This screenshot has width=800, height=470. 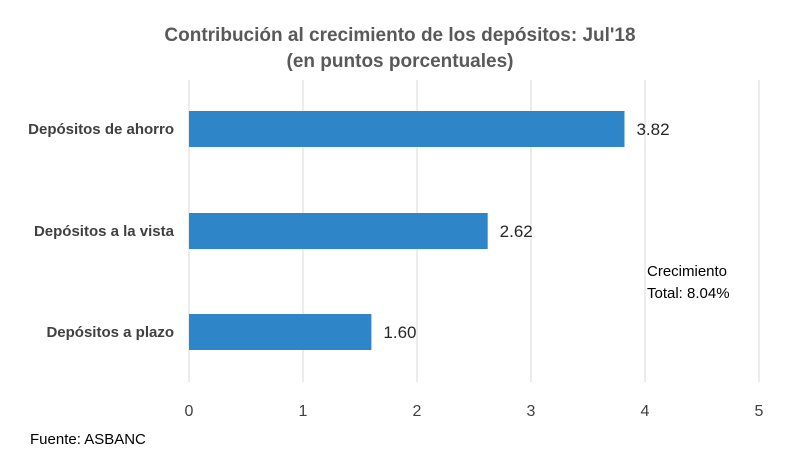 What do you see at coordinates (652, 129) in the screenshot?
I see `data-label-1: 3.82` at bounding box center [652, 129].